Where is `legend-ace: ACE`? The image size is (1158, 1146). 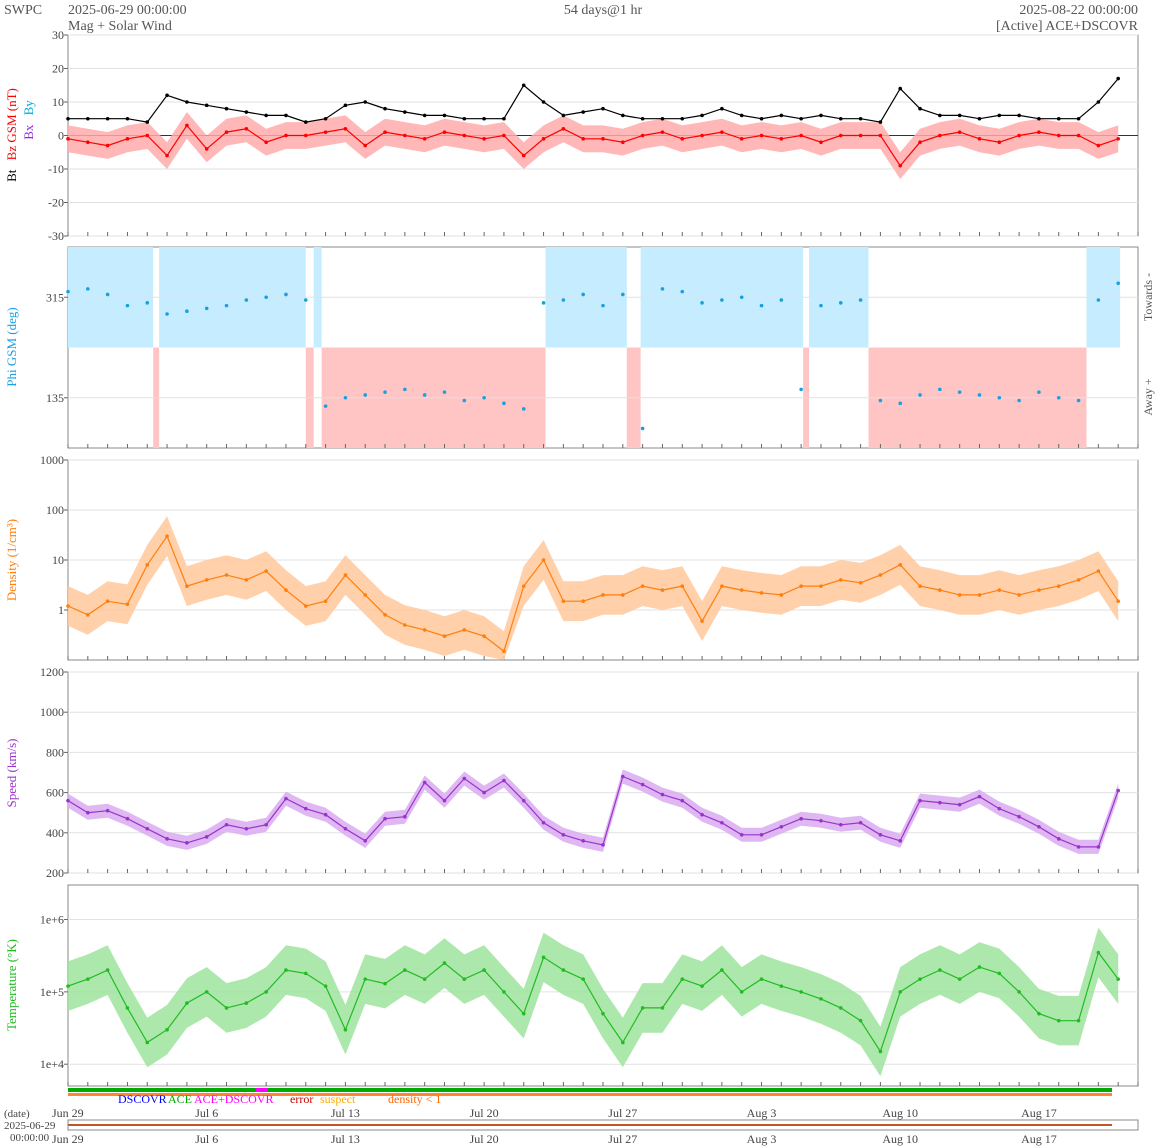
legend-ace: ACE is located at coordinates (180, 1099).